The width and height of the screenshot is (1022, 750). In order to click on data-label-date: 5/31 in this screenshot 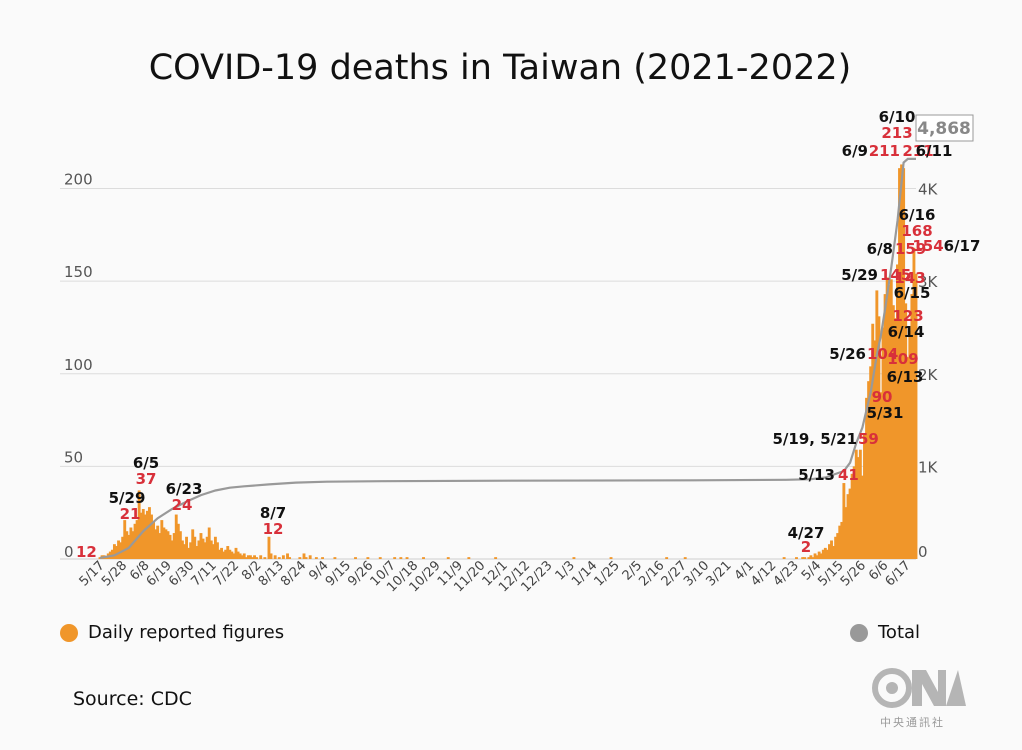, I will do `click(885, 413)`.